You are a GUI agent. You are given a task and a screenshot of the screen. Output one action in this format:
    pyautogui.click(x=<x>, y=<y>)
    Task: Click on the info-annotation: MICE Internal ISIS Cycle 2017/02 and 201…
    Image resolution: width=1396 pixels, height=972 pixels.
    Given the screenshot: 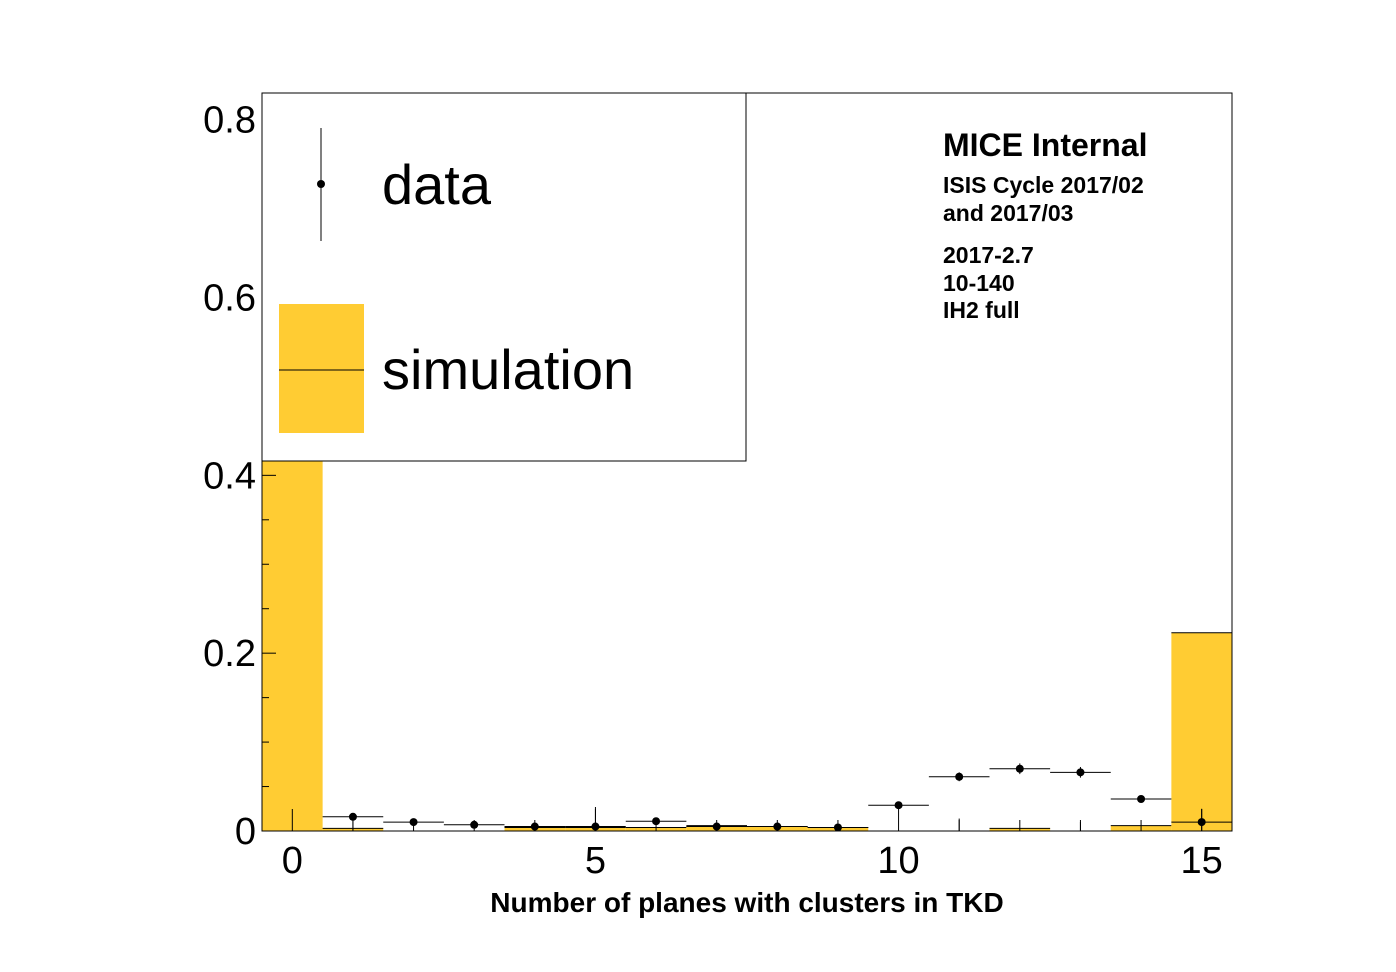 What is the action you would take?
    pyautogui.click(x=1045, y=225)
    